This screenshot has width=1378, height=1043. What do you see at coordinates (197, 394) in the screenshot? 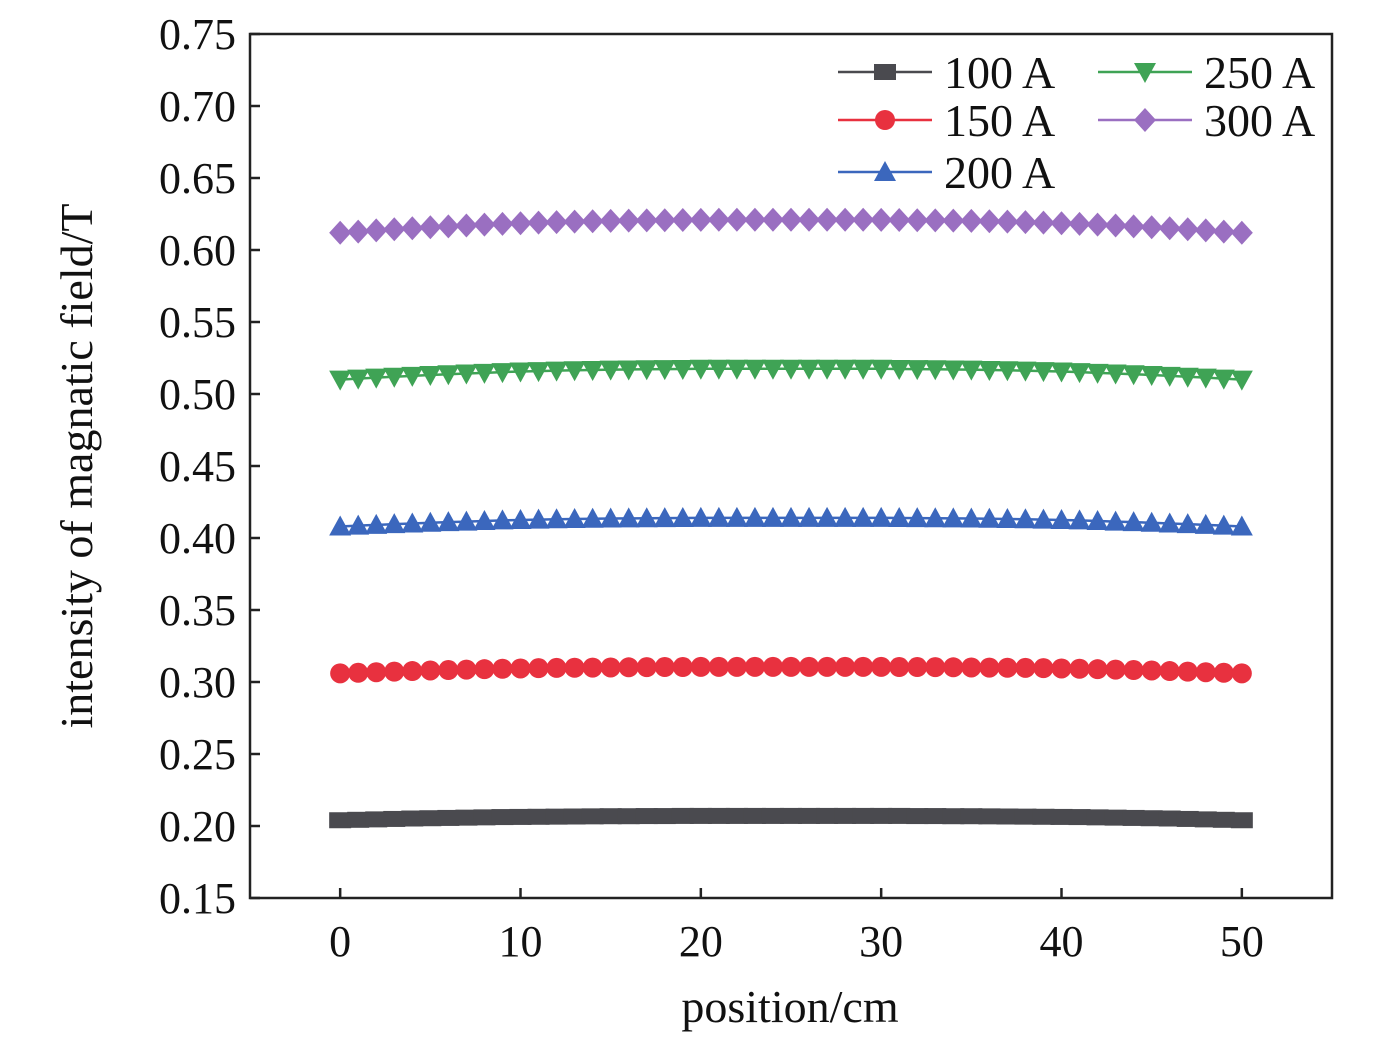
I see `y-tick-label: 0.50` at bounding box center [197, 394].